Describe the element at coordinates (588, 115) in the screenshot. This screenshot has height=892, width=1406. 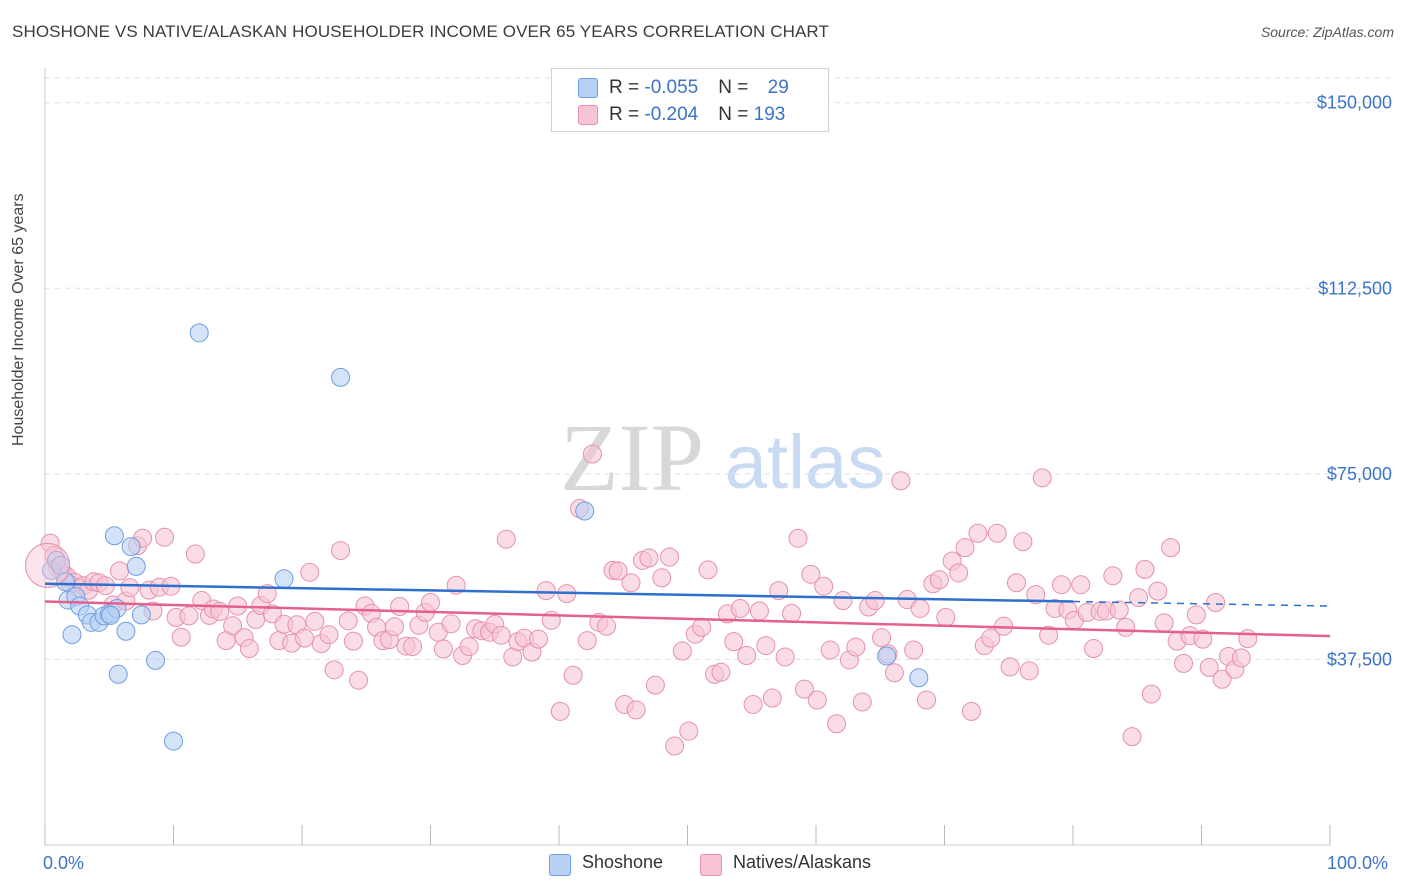
I see `legend-swatch-natives` at that location.